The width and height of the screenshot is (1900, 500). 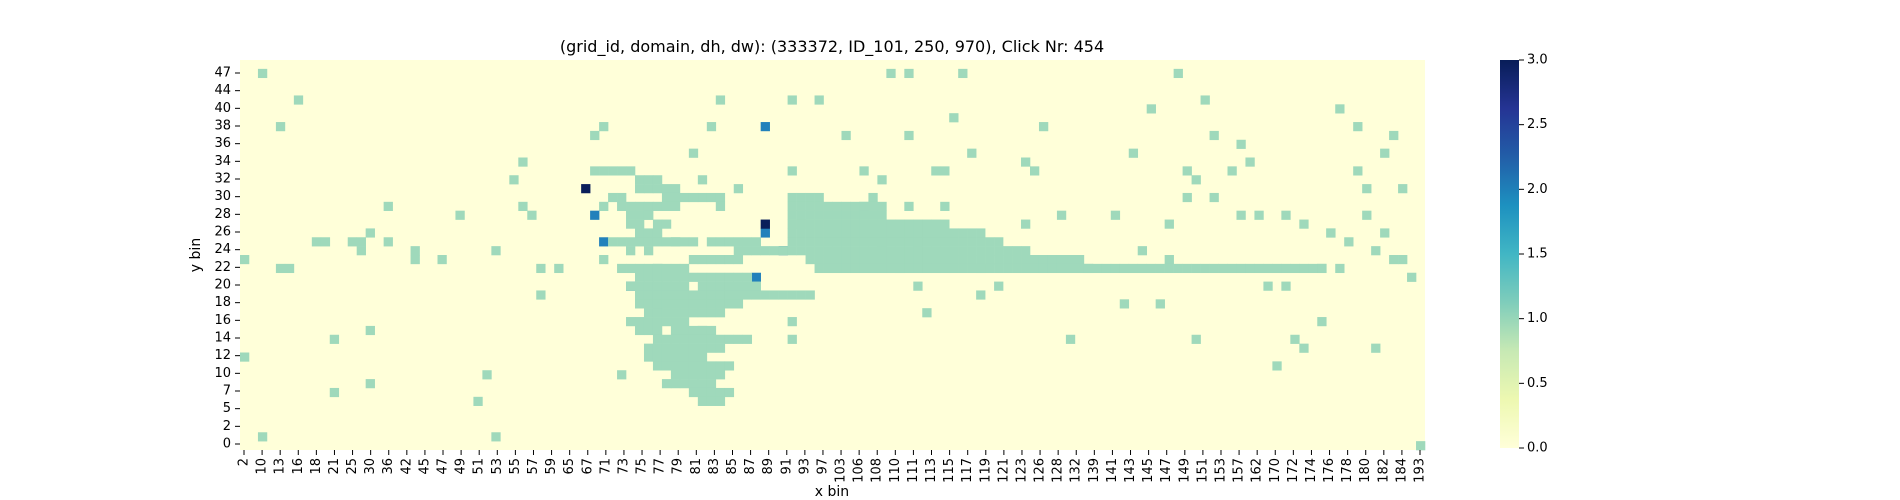 I want to click on x-tick-label: 16, so click(x=298, y=466).